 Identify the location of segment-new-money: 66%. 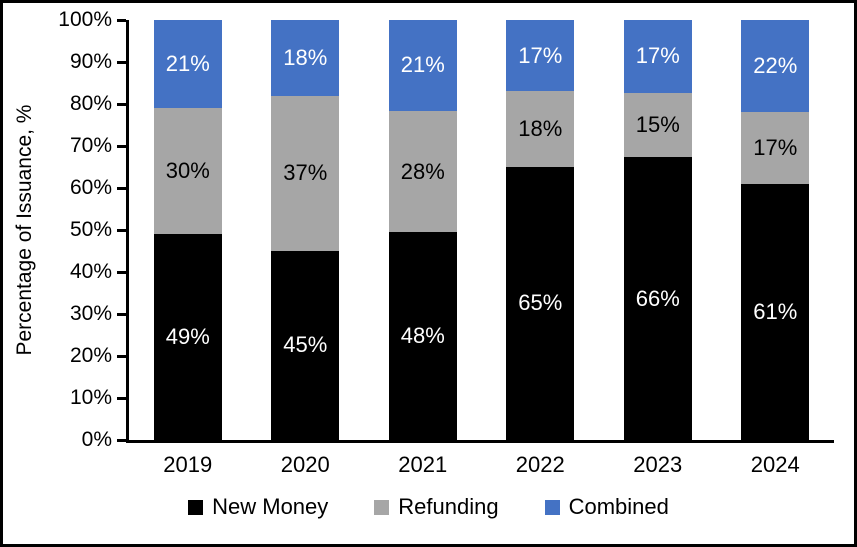
(657, 298).